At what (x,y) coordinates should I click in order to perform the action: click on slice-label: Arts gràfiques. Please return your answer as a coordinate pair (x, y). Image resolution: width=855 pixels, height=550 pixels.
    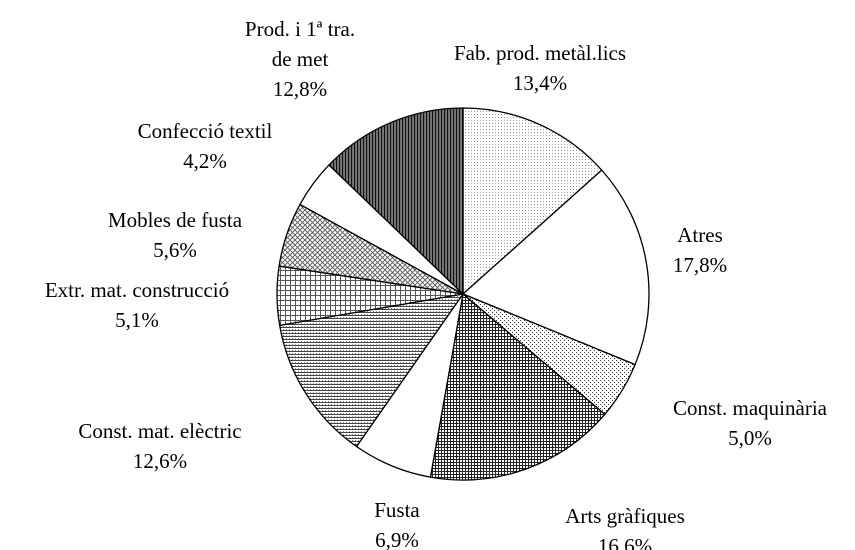
    Looking at the image, I should click on (625, 516).